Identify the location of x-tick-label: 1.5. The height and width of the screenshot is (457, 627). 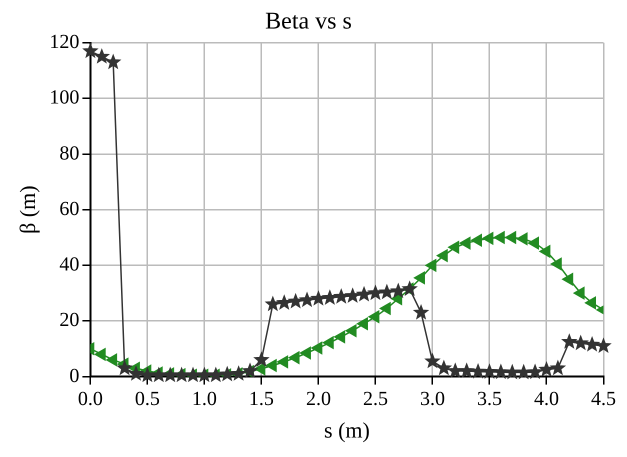
(261, 399).